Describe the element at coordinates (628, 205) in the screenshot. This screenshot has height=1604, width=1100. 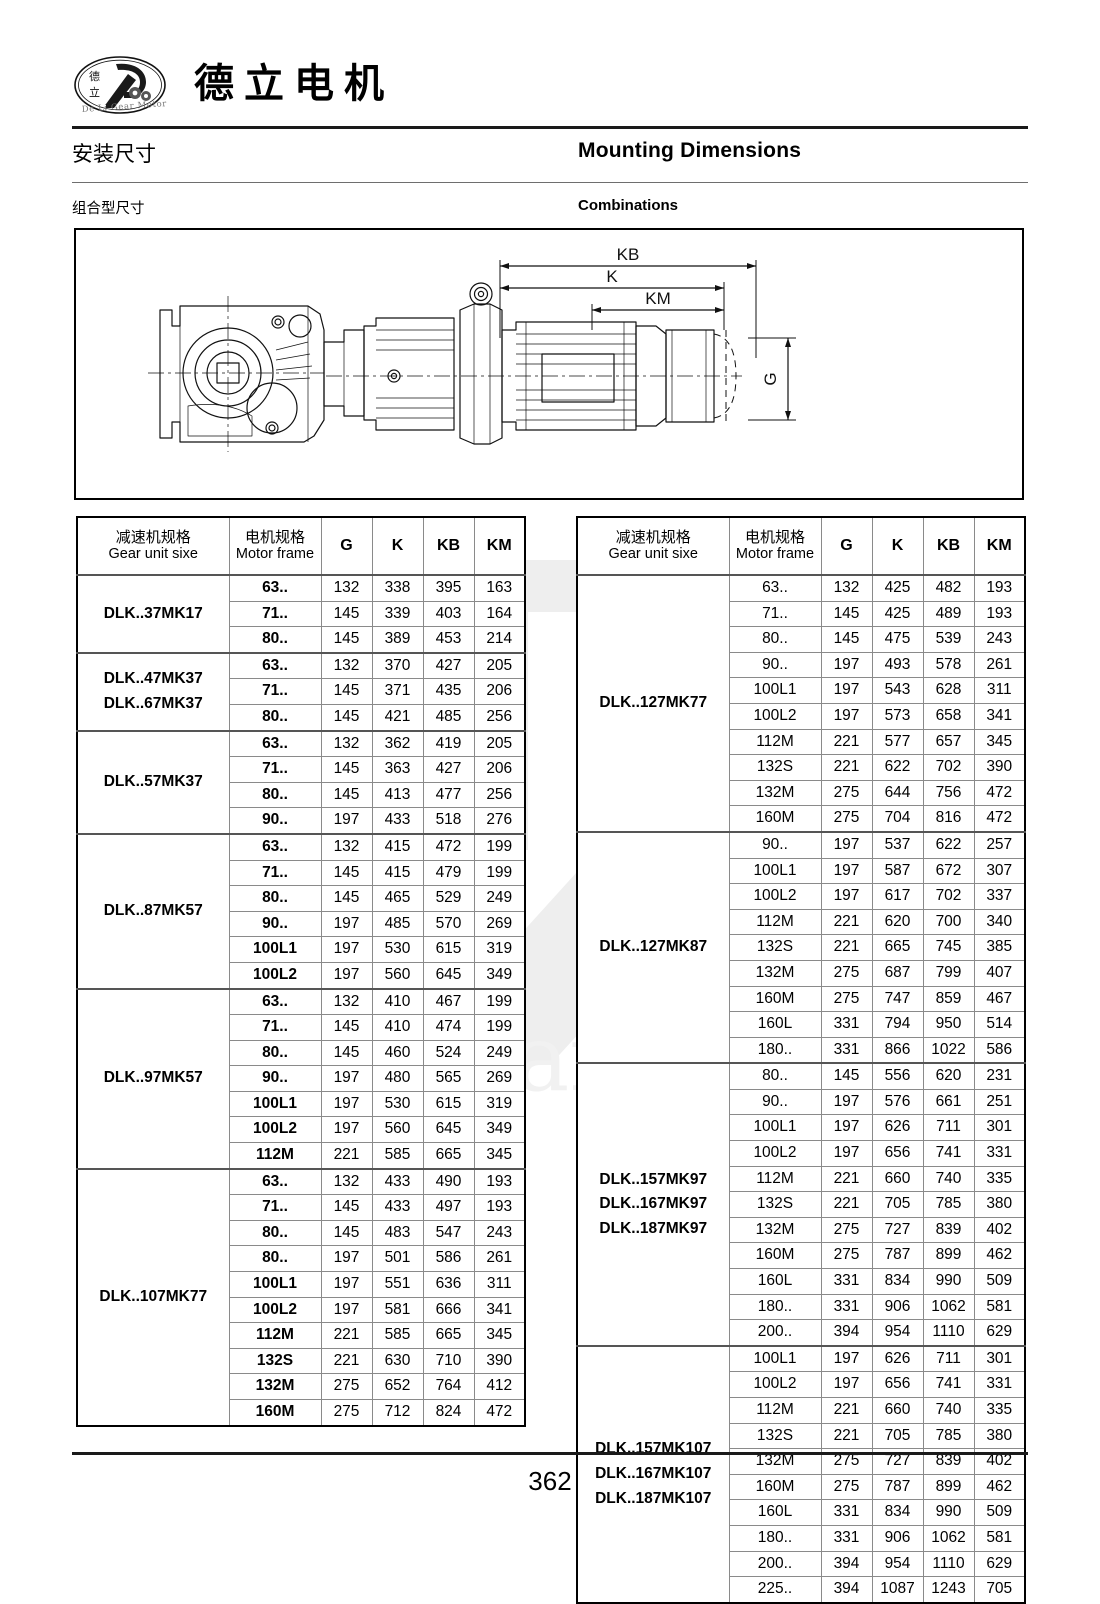
I see `section-subtitle-en: Combinations` at that location.